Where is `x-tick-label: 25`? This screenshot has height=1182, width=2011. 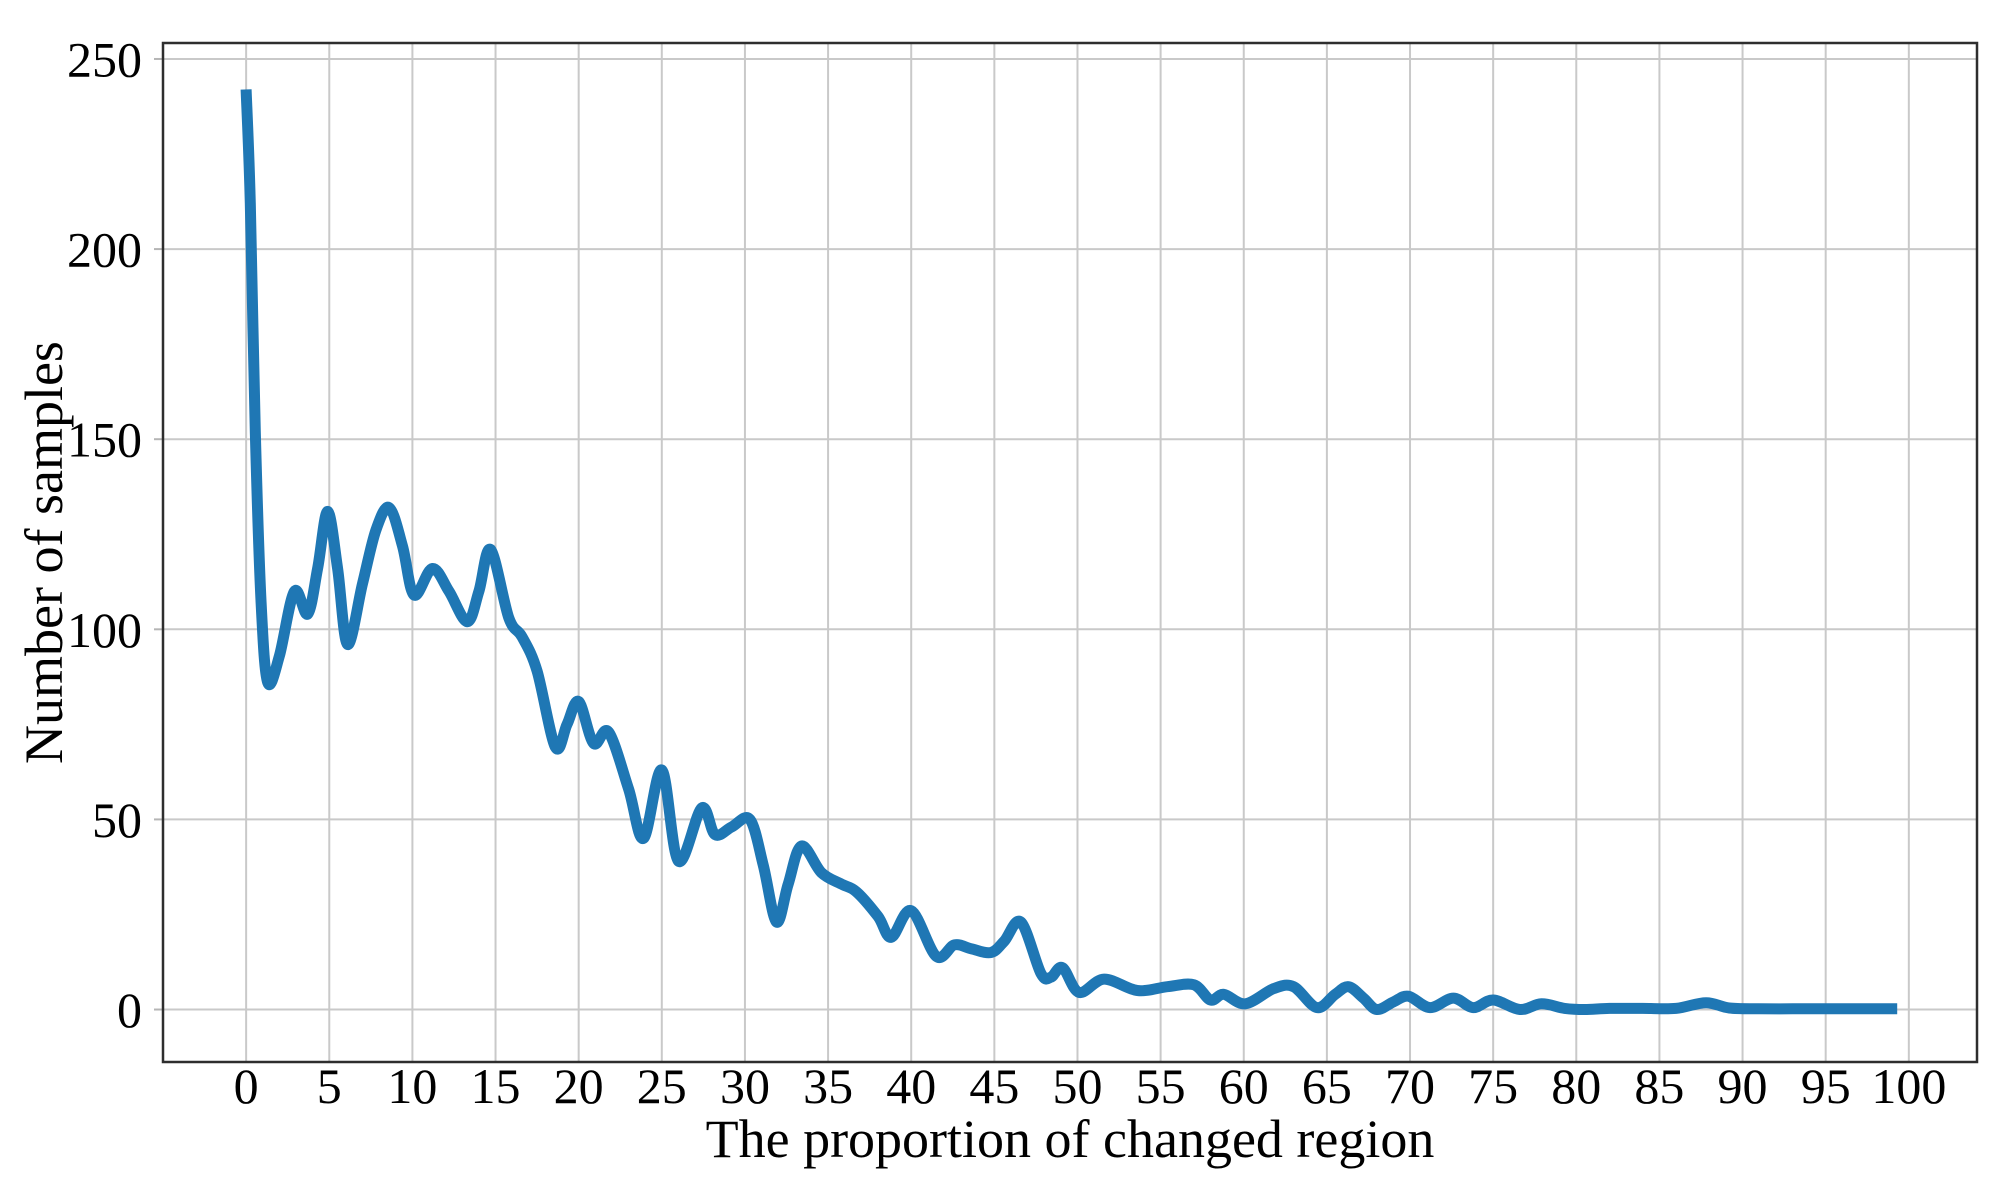
x-tick-label: 25 is located at coordinates (662, 1086).